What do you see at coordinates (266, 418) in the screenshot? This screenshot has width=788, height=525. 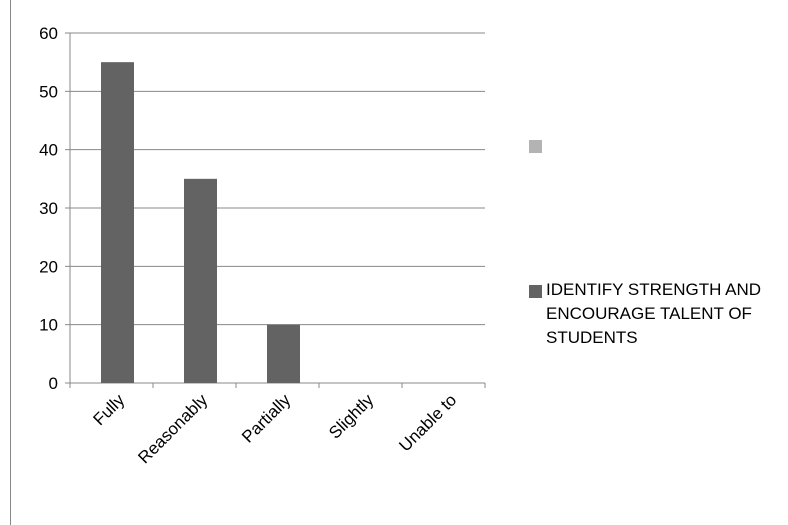 I see `x-tick-label: Partially` at bounding box center [266, 418].